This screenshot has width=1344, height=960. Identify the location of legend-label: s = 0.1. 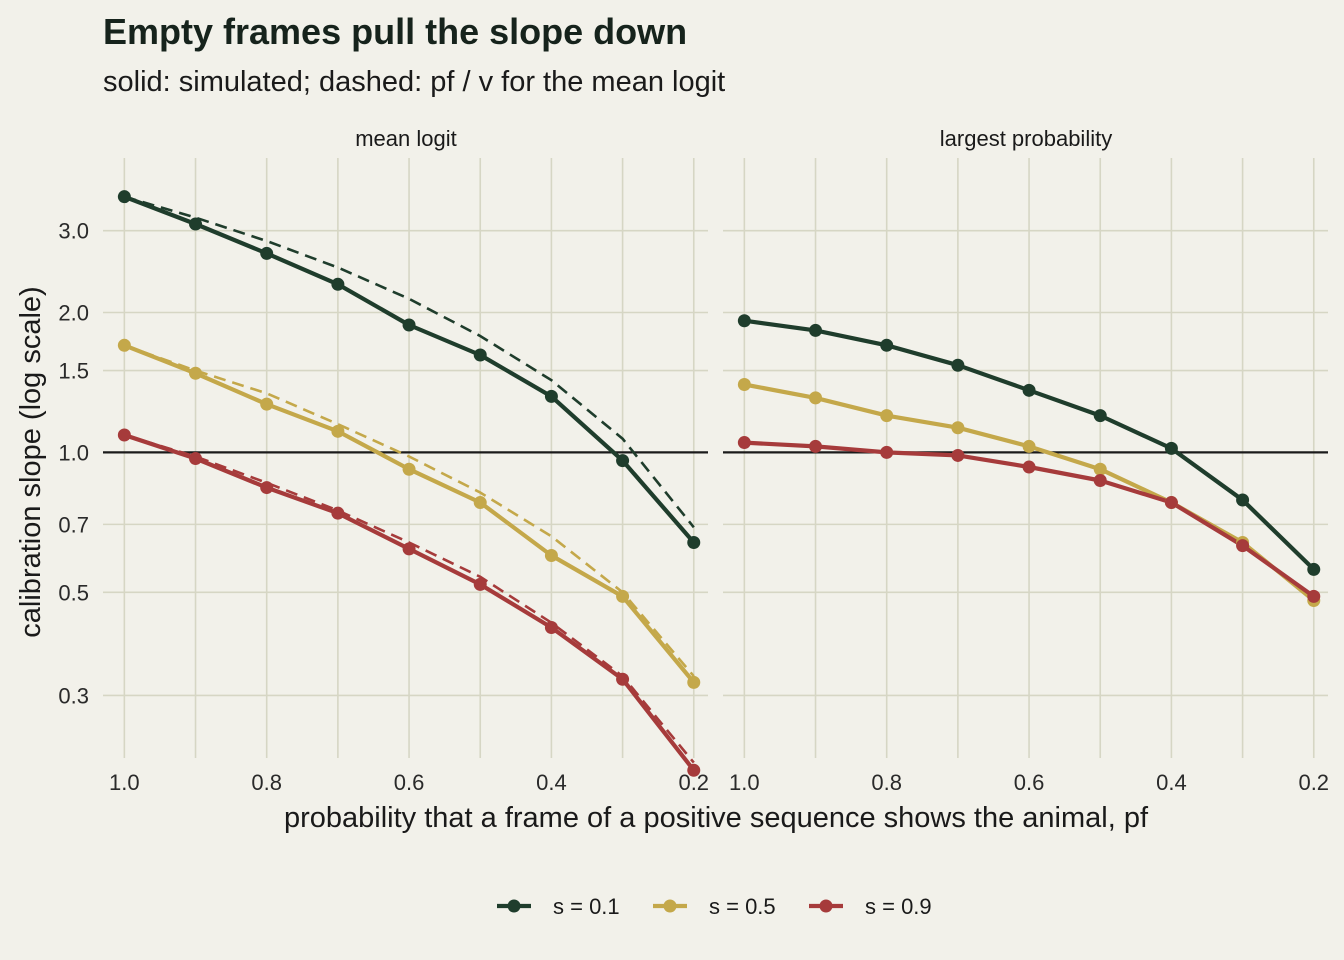
(586, 906).